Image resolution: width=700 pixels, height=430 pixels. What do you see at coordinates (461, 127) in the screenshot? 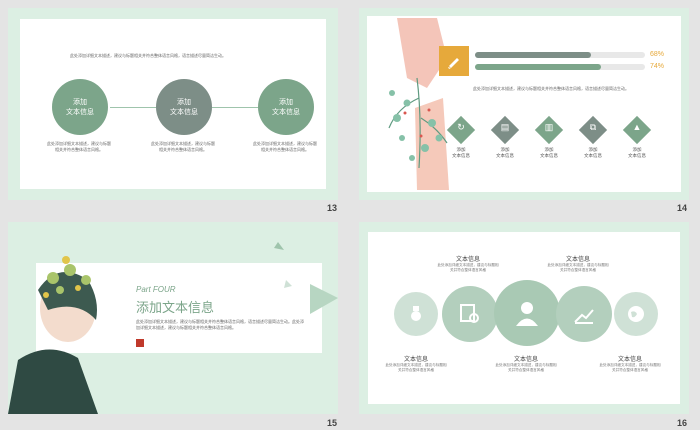
I see `refresh-icon: ↻` at bounding box center [461, 127].